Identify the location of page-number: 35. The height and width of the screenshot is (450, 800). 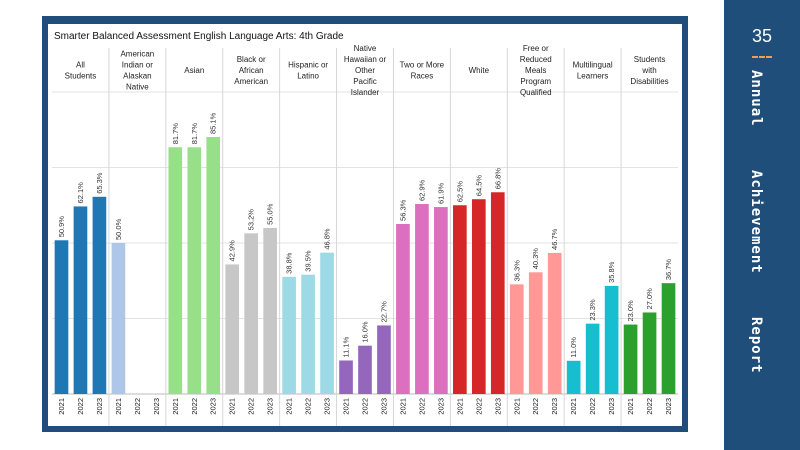
(762, 36).